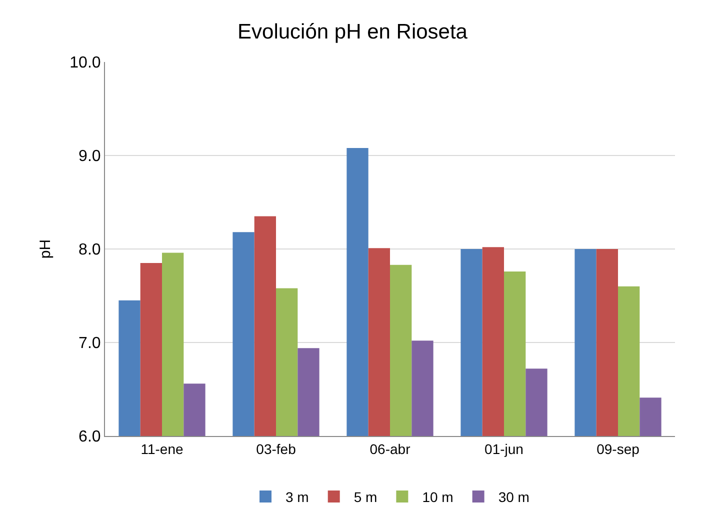 The width and height of the screenshot is (705, 531). I want to click on x-tick-label: 09-sep, so click(618, 448).